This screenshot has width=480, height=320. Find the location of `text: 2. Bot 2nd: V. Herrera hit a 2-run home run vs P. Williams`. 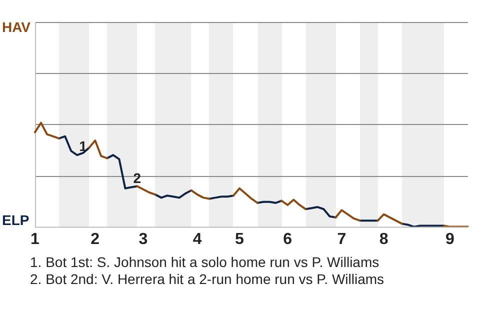

text: 2. Bot 2nd: V. Herrera hit a 2-run home run vs P. Williams is located at coordinates (207, 279).